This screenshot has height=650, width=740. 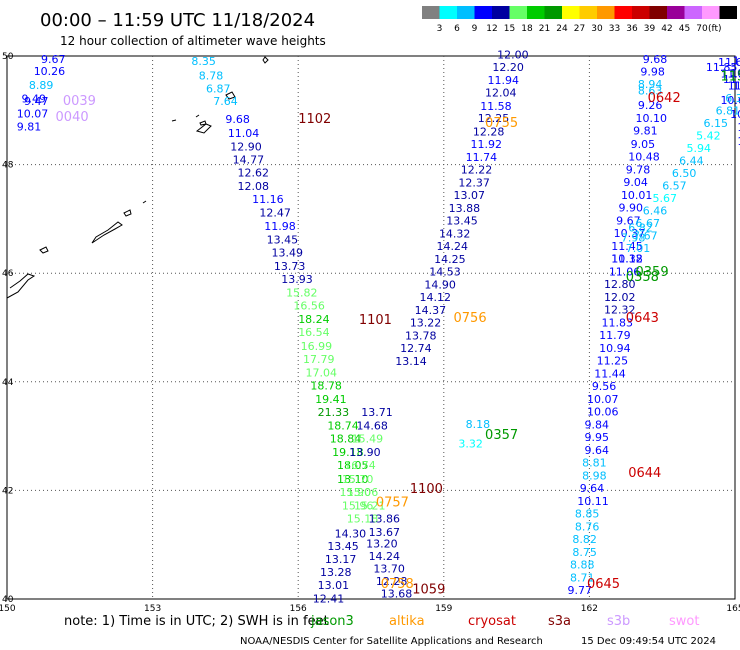 What do you see at coordinates (457, 29) in the screenshot?
I see `legend-label: 6` at bounding box center [457, 29].